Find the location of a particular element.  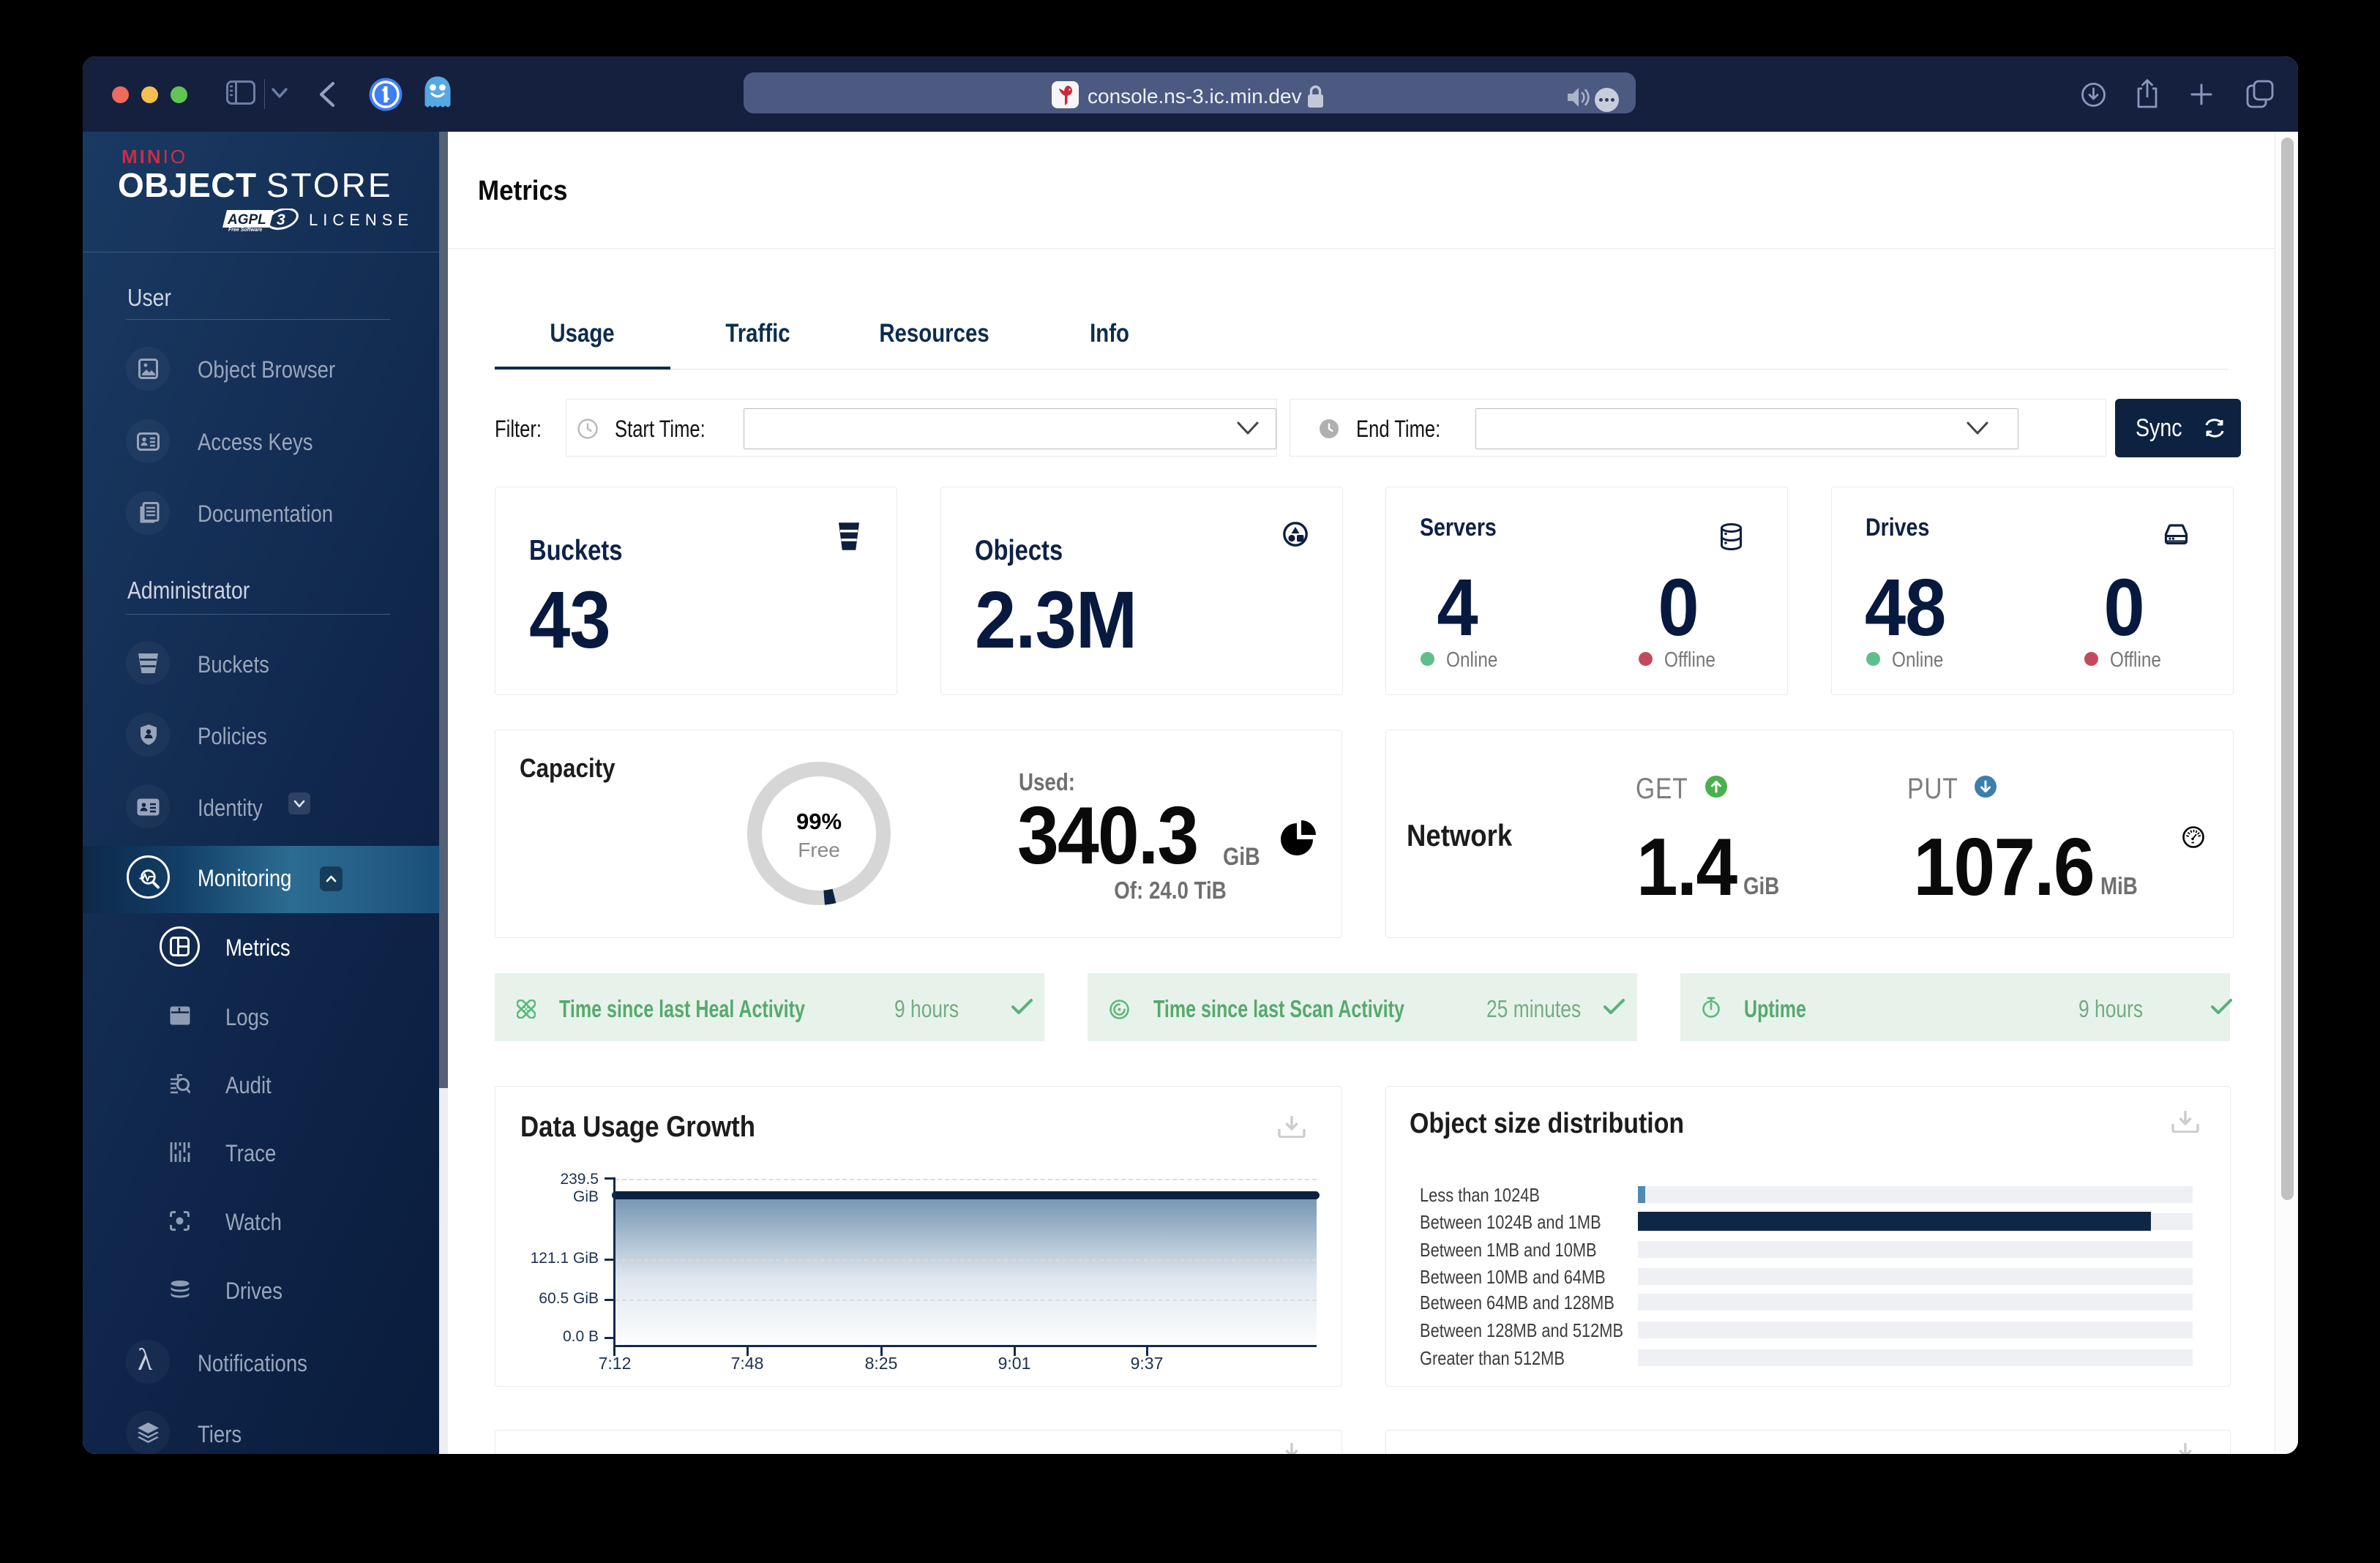

svg-text: 3 is located at coordinates (281, 220).